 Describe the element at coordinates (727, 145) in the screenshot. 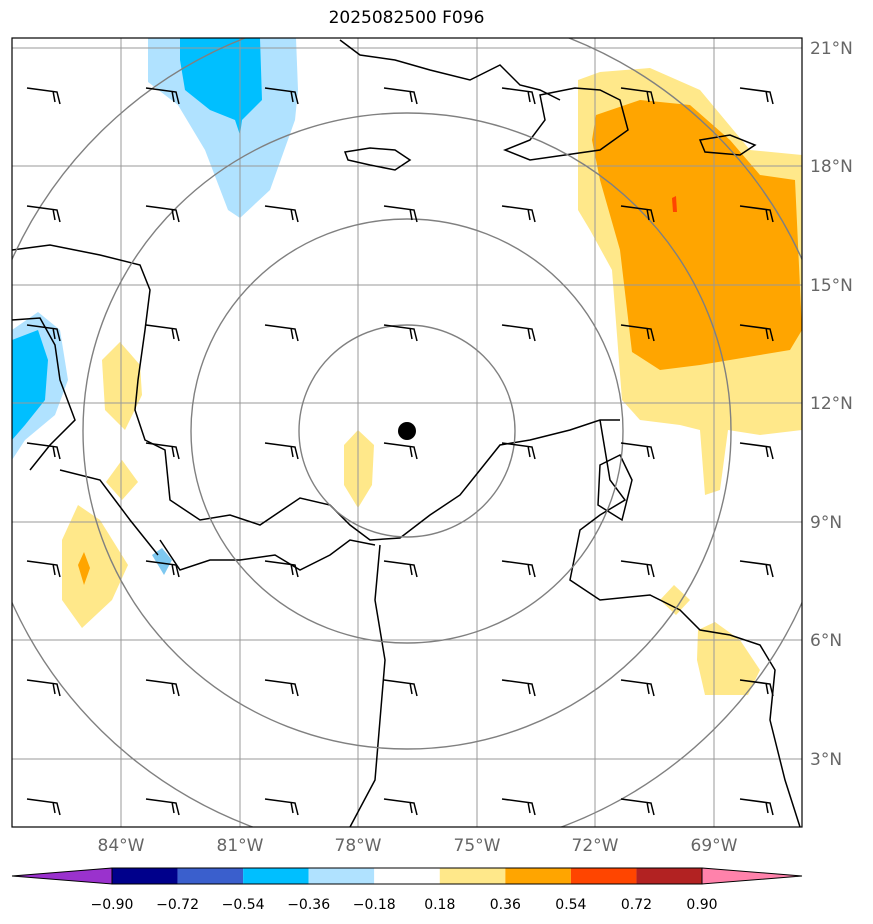

I see `puerto-rico-coast` at that location.